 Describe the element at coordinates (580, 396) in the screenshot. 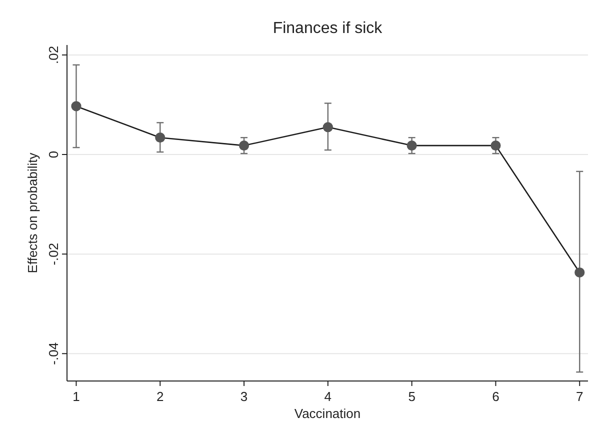

I see `x-tick-label: 7` at that location.